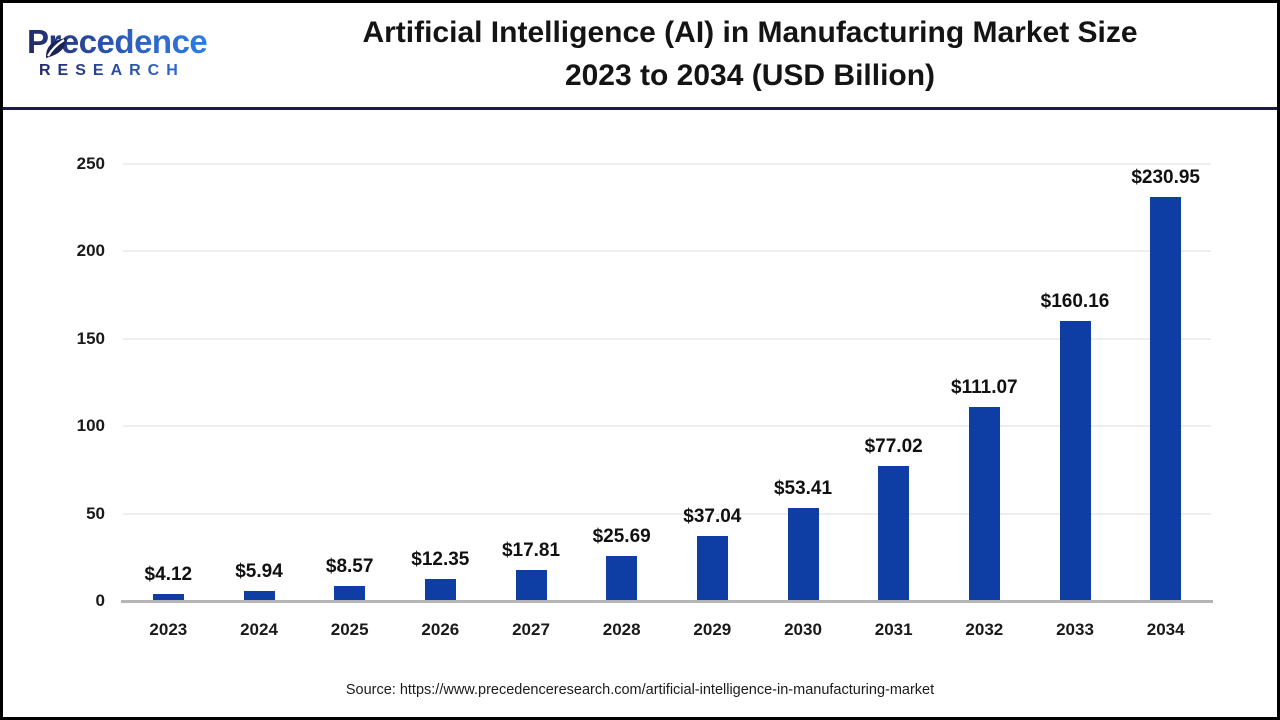  I want to click on bar-value-label: $111.07, so click(984, 387).